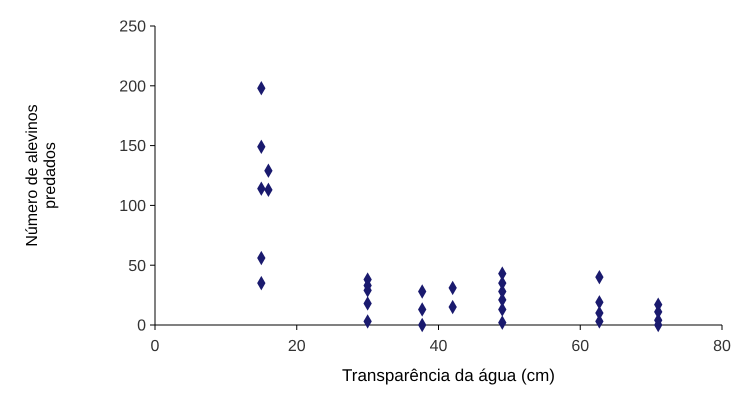  I want to click on y-axis-title: Número de alevinos predados, so click(42, 175).